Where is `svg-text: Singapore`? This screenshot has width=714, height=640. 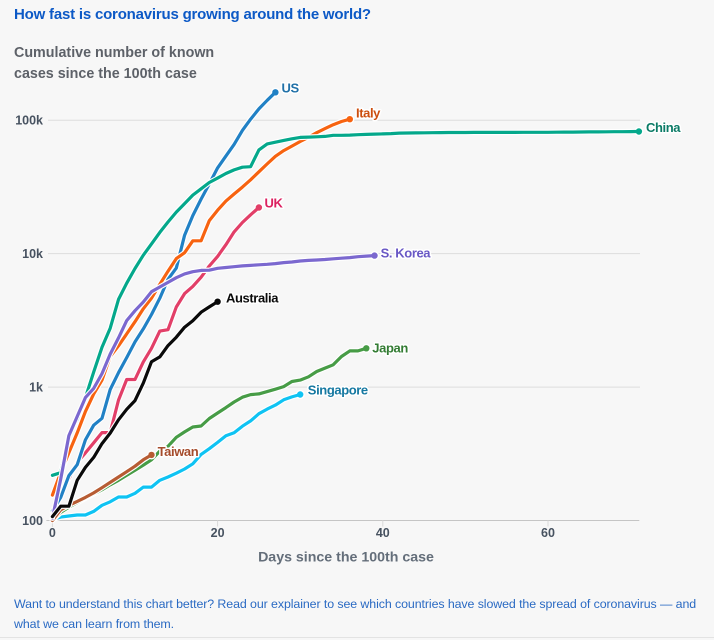 svg-text: Singapore is located at coordinates (338, 390).